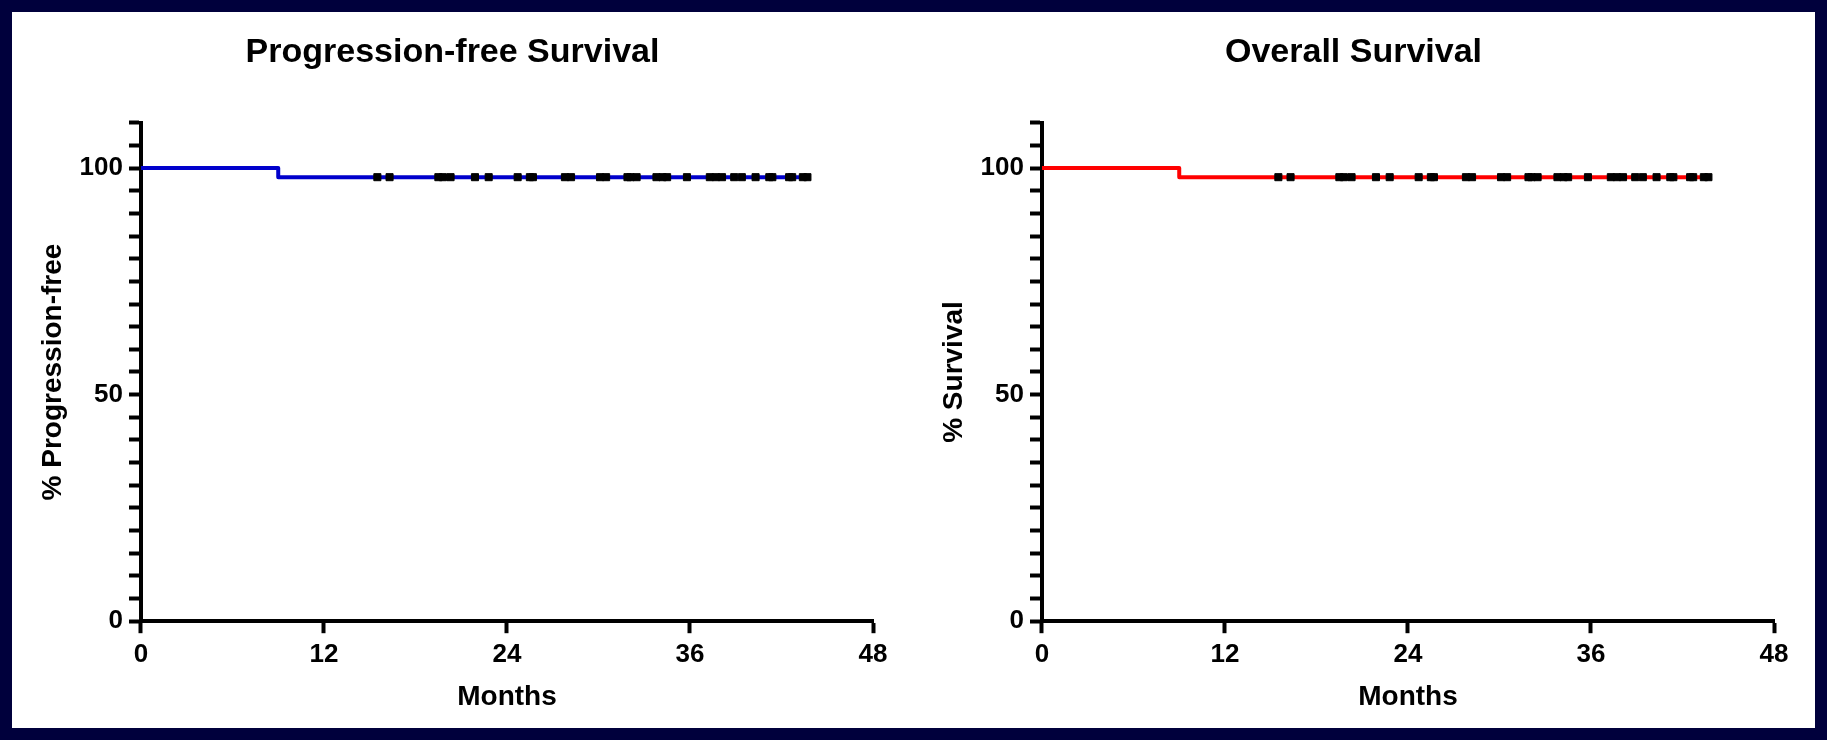  Describe the element at coordinates (51, 372) in the screenshot. I see `y-axis-title: % Progression-free` at that location.